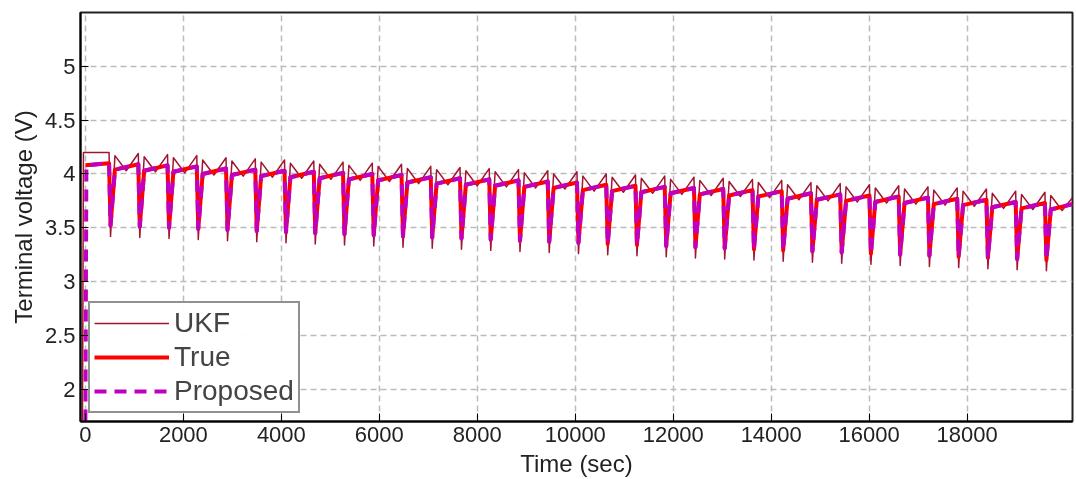 This screenshot has height=479, width=1076. I want to click on x-tick-label: 12000, so click(673, 434).